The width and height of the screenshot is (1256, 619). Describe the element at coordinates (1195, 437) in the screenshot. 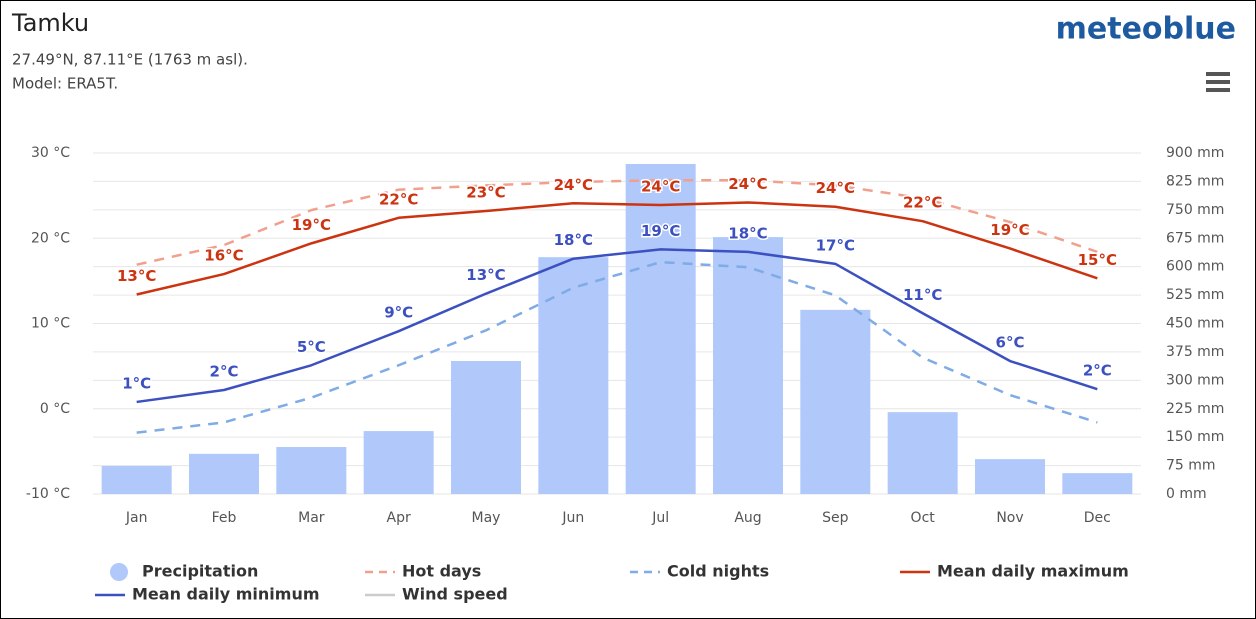

I see `y2-tick-label: 150 mm` at that location.